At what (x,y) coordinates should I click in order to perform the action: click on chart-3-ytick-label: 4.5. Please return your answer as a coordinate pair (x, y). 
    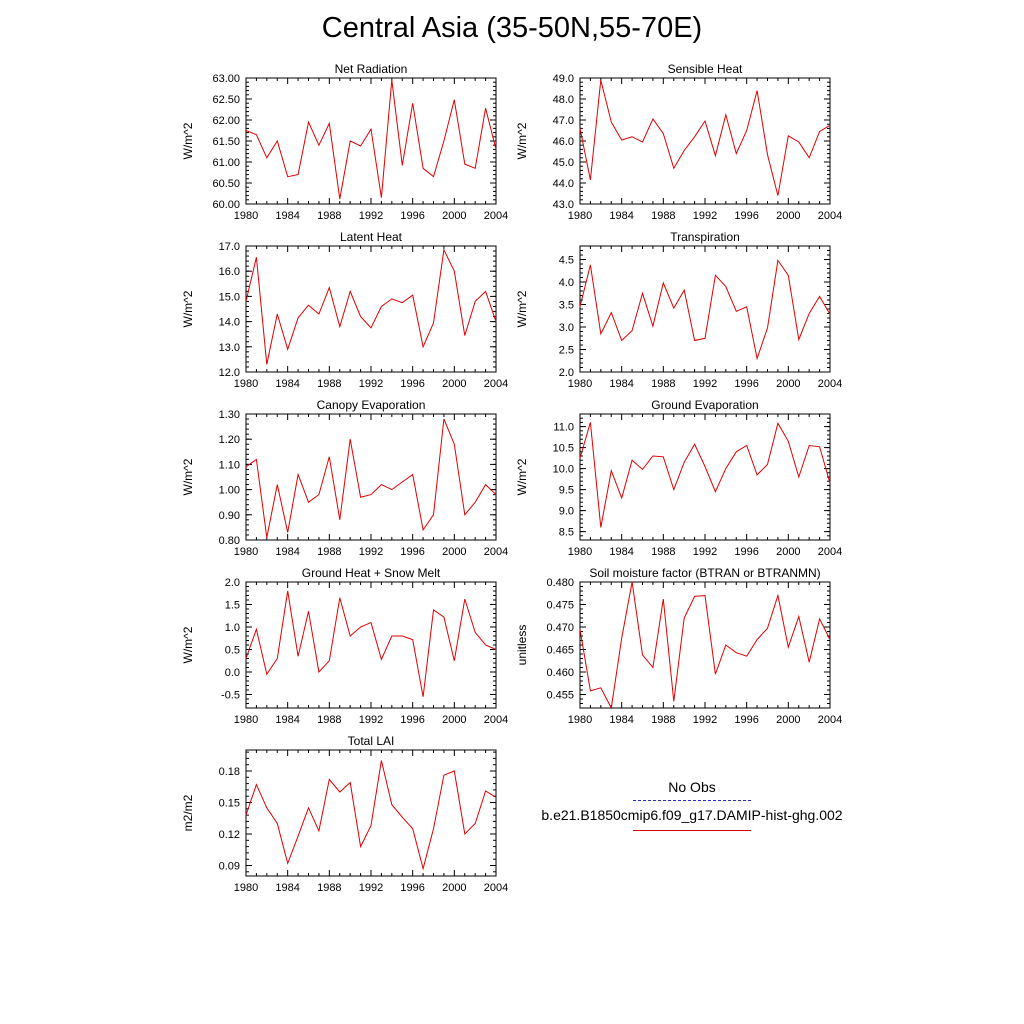
    Looking at the image, I should click on (566, 261).